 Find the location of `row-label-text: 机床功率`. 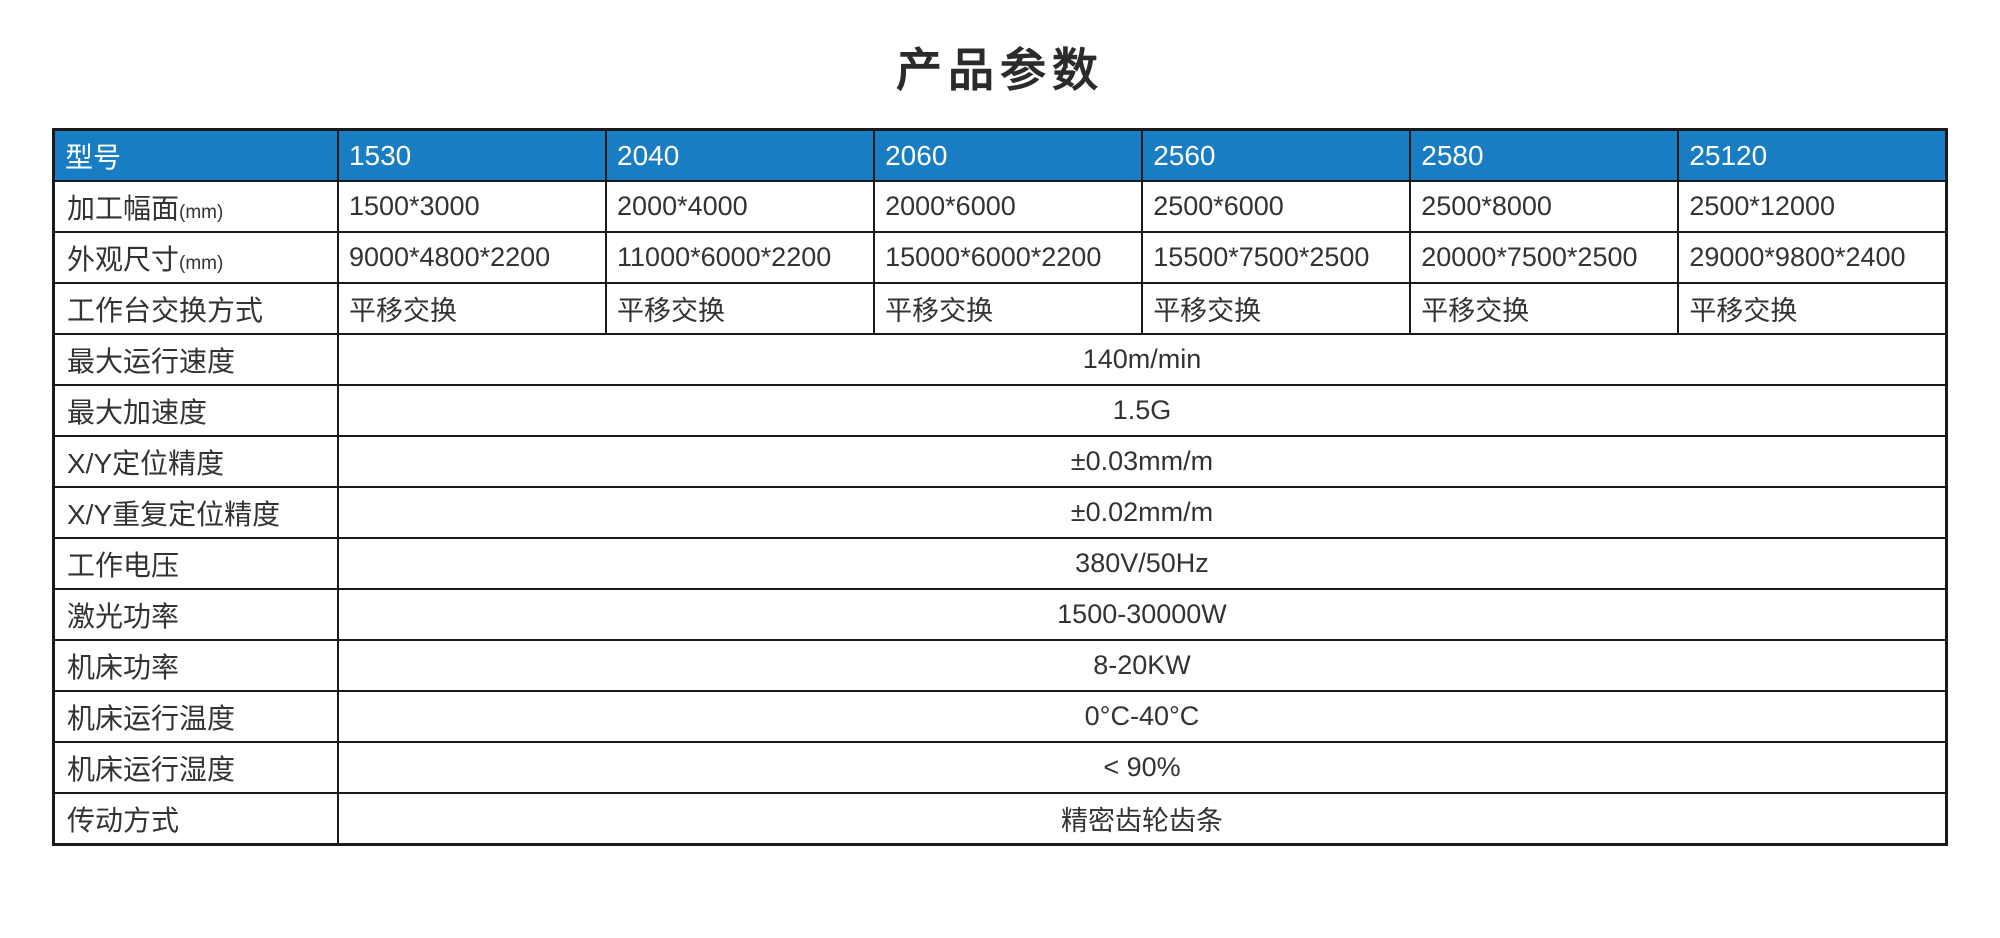

row-label-text: 机床功率 is located at coordinates (123, 667).